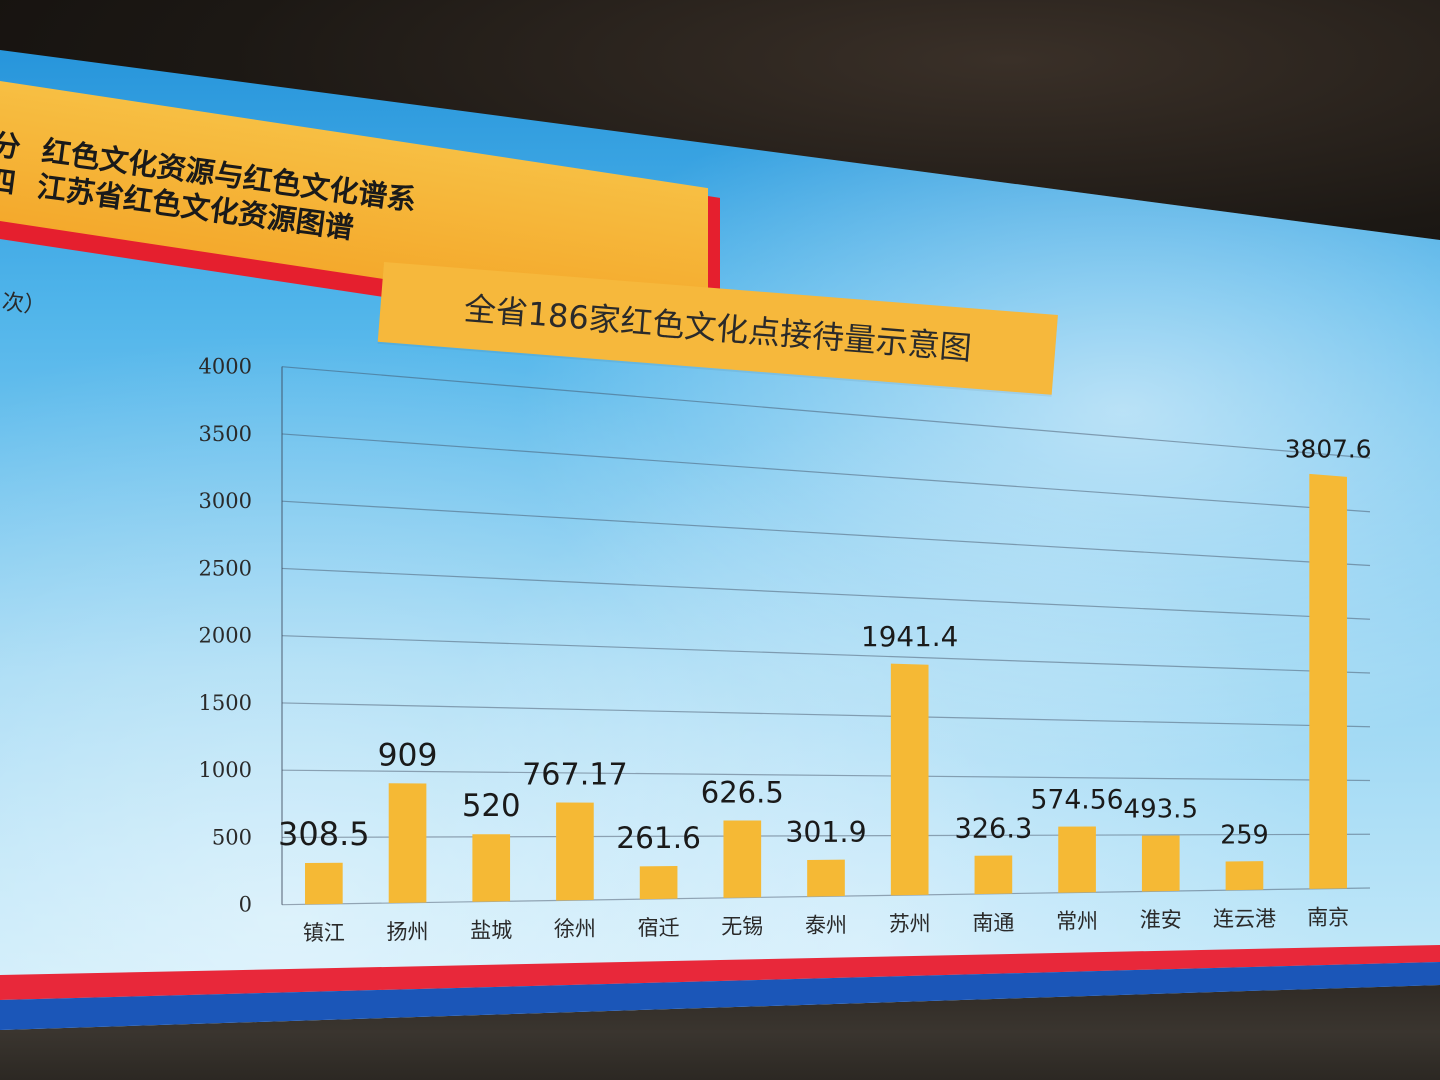 This screenshot has height=1080, width=1440. What do you see at coordinates (909, 636) in the screenshot?
I see `data-label: 1941.4` at bounding box center [909, 636].